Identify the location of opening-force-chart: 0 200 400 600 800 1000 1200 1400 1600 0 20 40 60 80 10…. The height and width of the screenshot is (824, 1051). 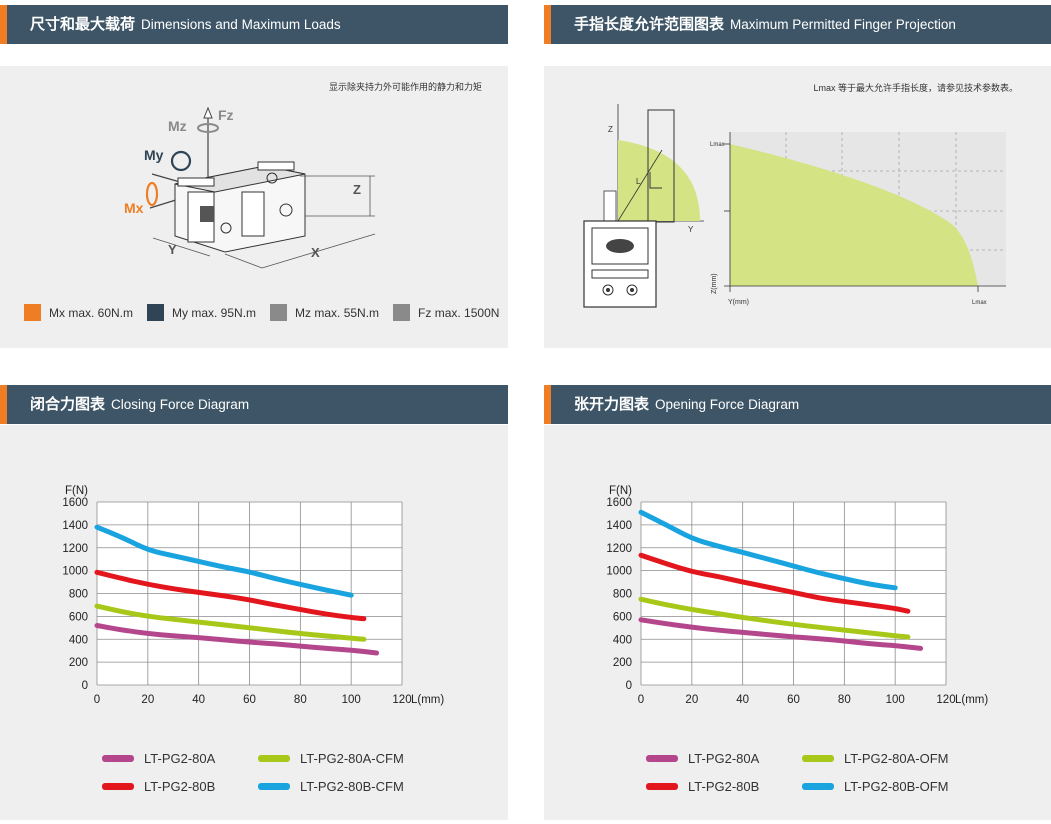
(797, 595).